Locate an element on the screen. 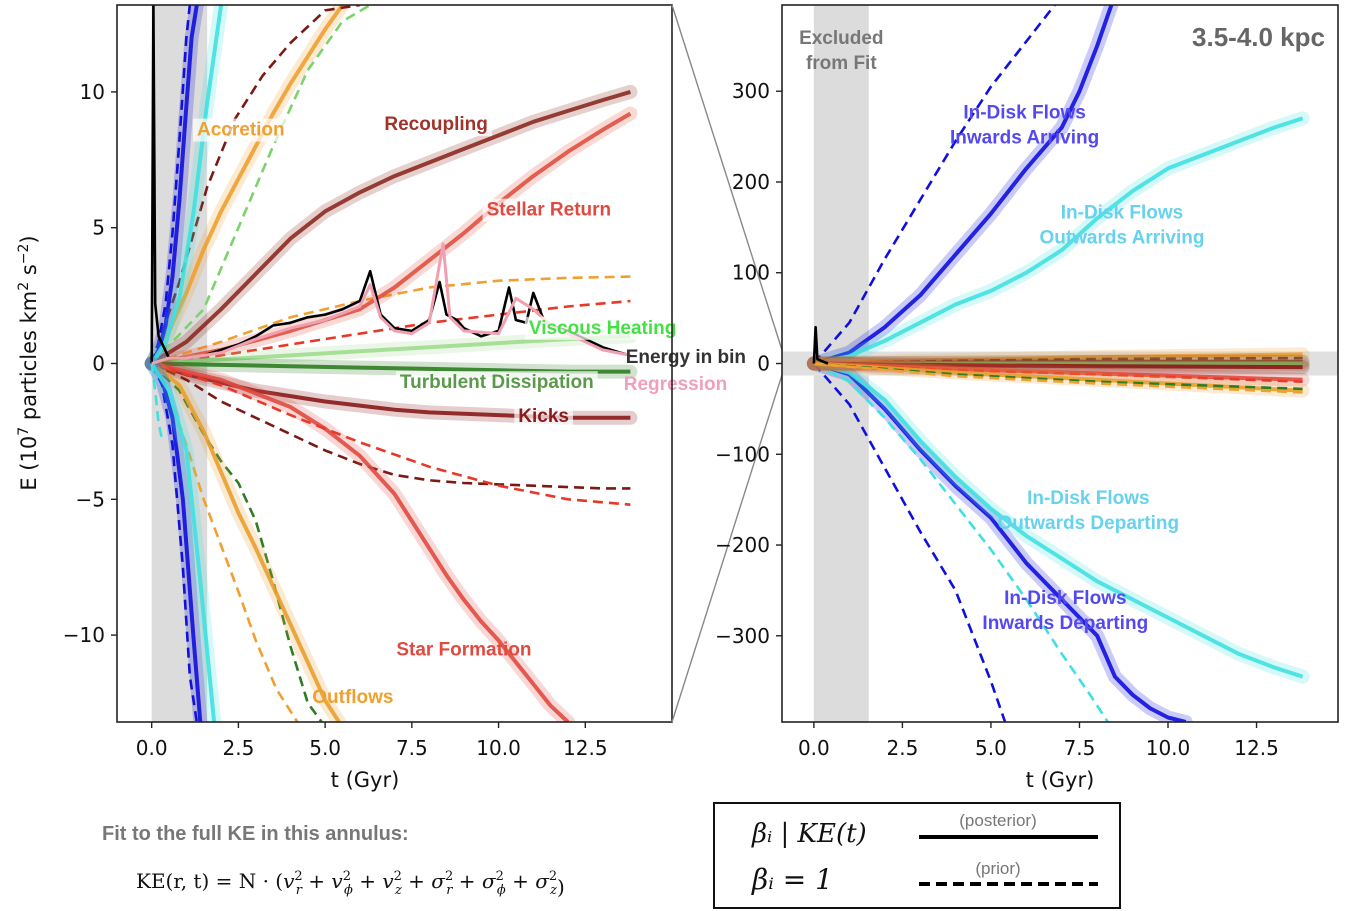  left-y-tick-label: 10 is located at coordinates (92, 92).